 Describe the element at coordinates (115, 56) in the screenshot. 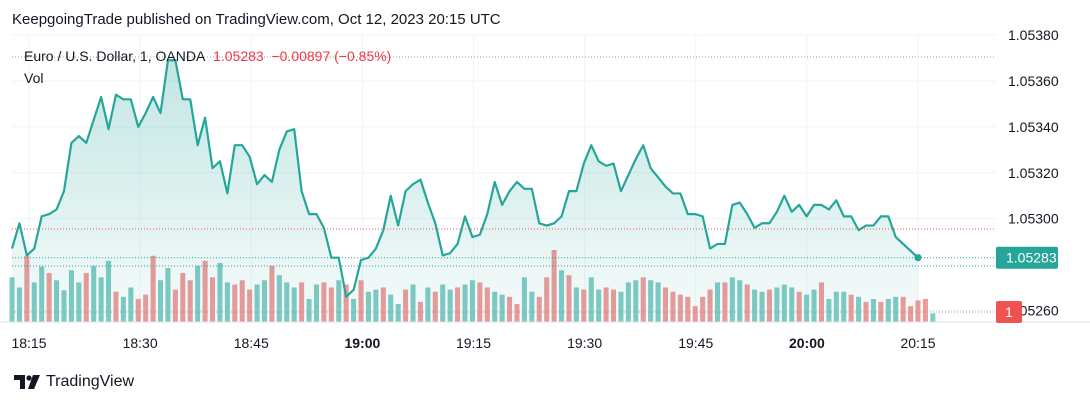

I see `legend-symbol: Euro / U.S. Dollar, 1, OANDA` at that location.